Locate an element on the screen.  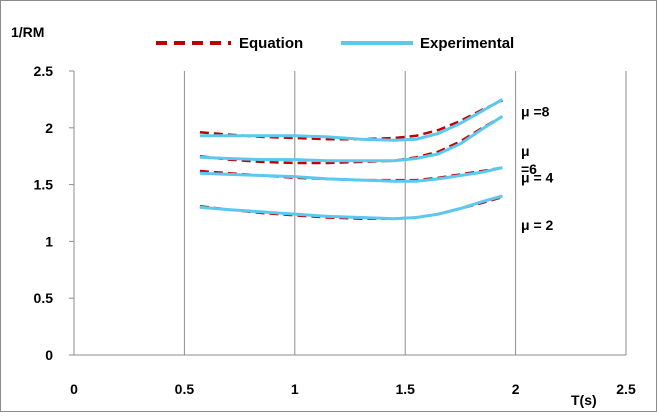
y-tick-label: 1 is located at coordinates (49, 241).